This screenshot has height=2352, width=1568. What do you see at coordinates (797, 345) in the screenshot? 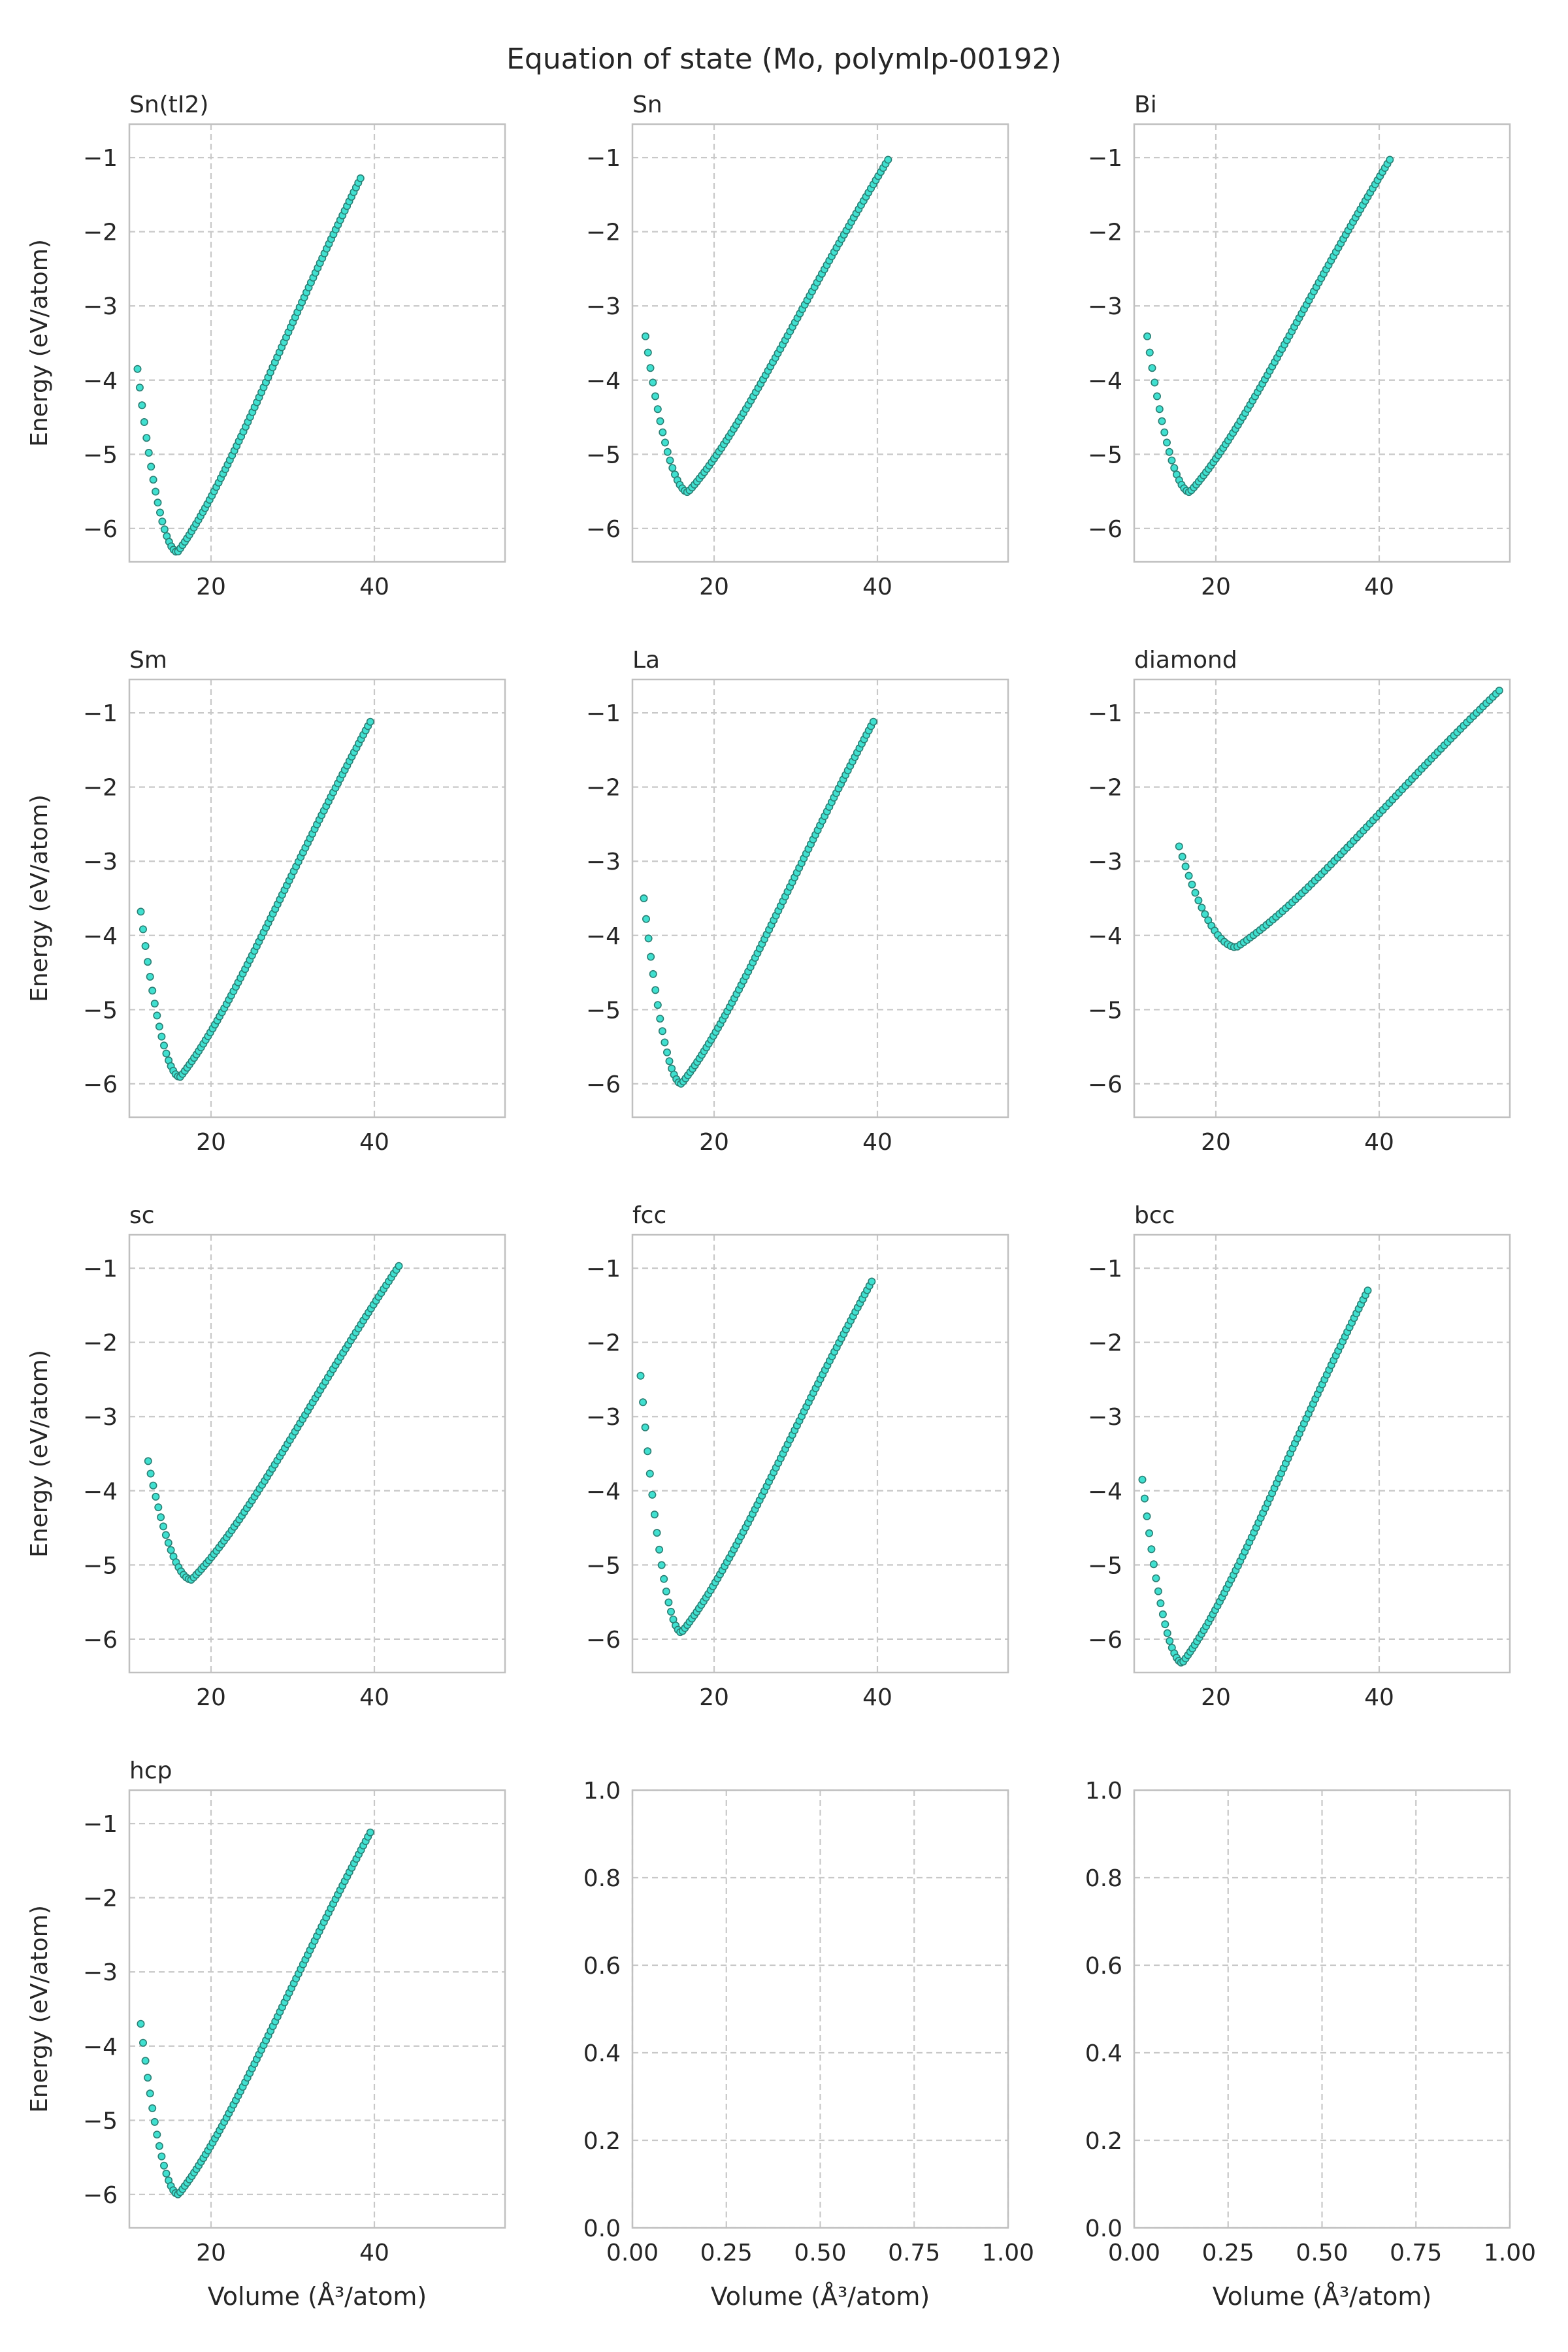
I see `subplot-Sn: 20 40 −6 −5 −4 −3 −2 −1 Sn` at bounding box center [797, 345].